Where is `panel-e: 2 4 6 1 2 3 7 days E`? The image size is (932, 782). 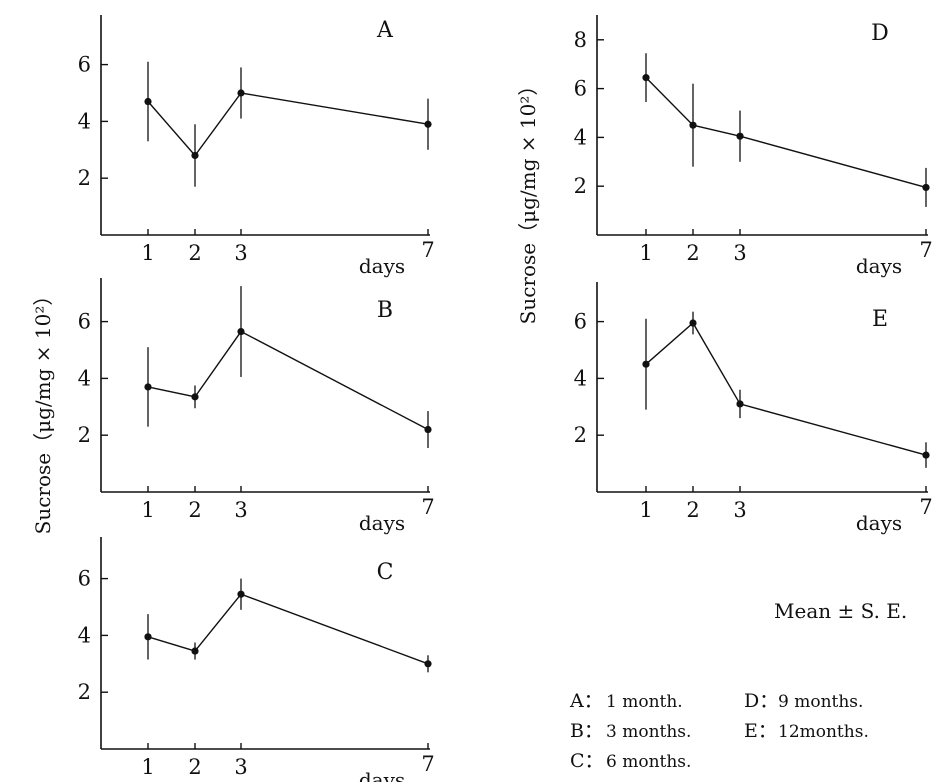 panel-e: 2 4 6 1 2 3 7 days E is located at coordinates (753, 408).